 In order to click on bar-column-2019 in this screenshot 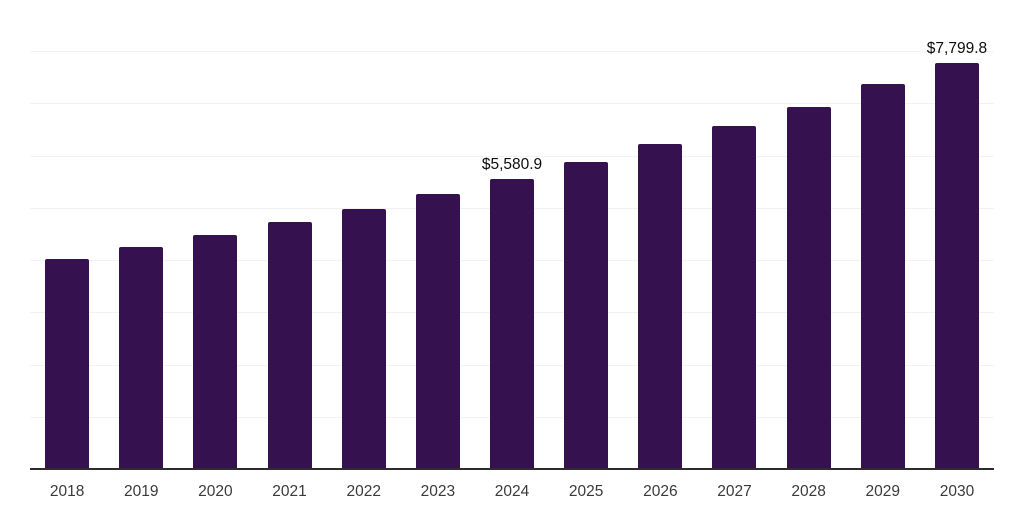, I will do `click(141, 235)`.